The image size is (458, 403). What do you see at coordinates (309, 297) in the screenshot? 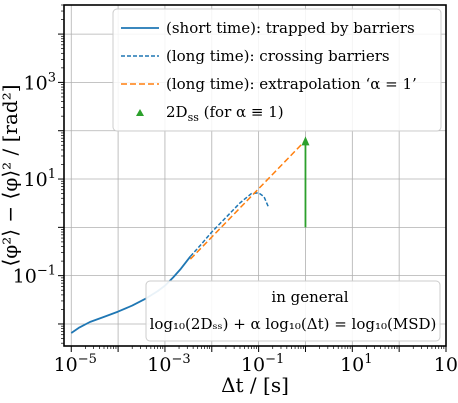
I see `annotation-line-1: in general` at bounding box center [309, 297].